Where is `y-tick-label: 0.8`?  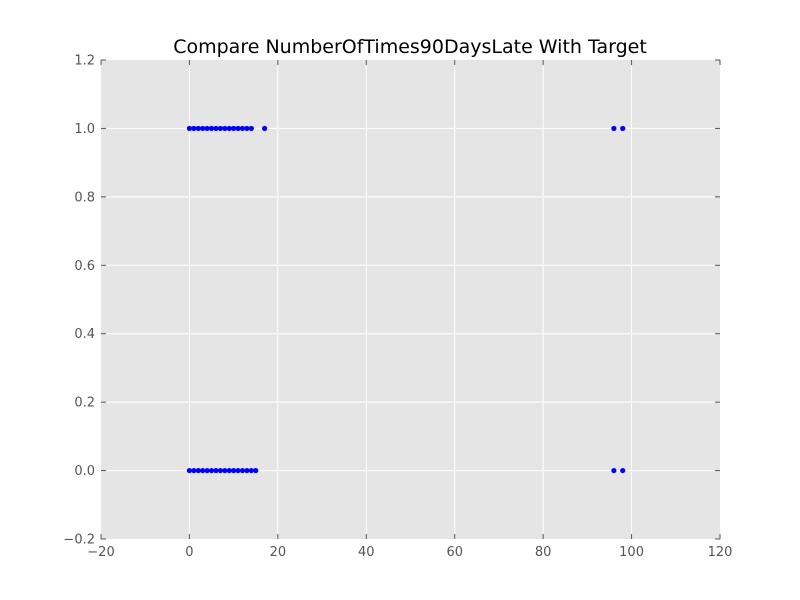 y-tick-label: 0.8 is located at coordinates (84, 197).